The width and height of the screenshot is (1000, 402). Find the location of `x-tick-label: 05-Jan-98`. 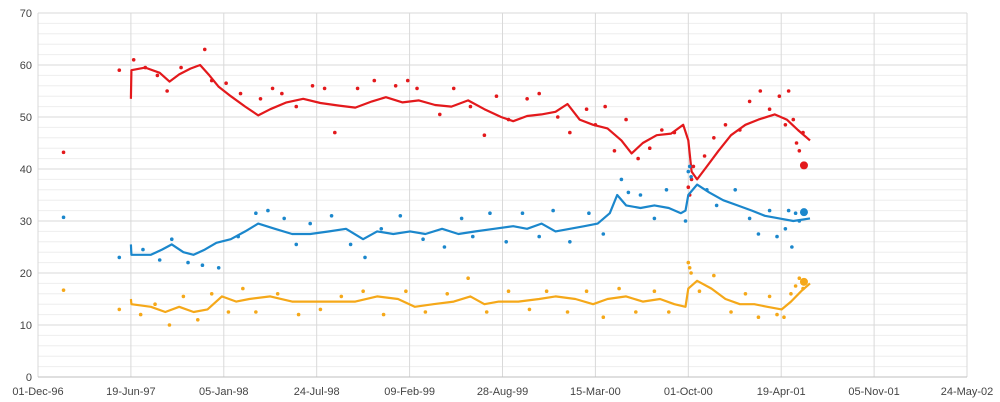

x-tick-label: 05-Jan-98 is located at coordinates (224, 392).